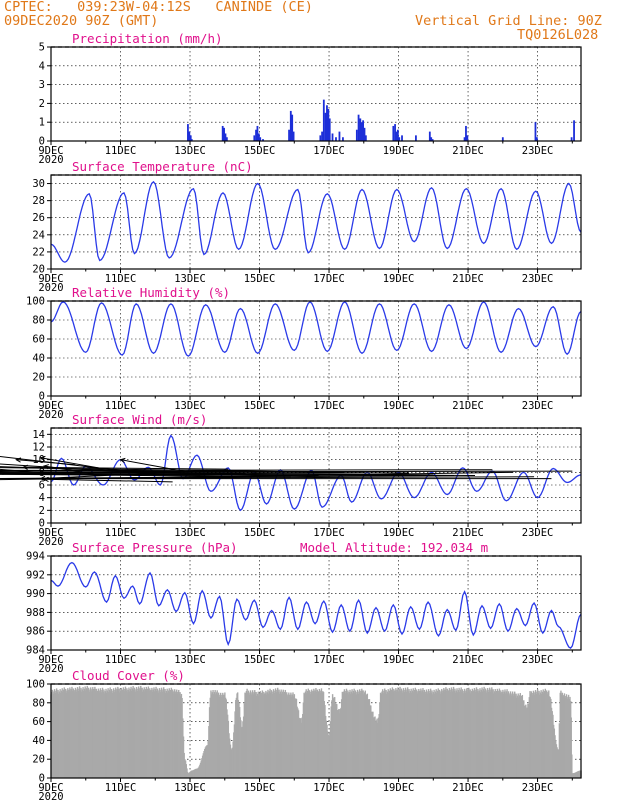 Image resolution: width=618 pixels, height=800 pixels. What do you see at coordinates (538, 406) in the screenshot?
I see `rh-xtick-label: 23DEC` at bounding box center [538, 406].